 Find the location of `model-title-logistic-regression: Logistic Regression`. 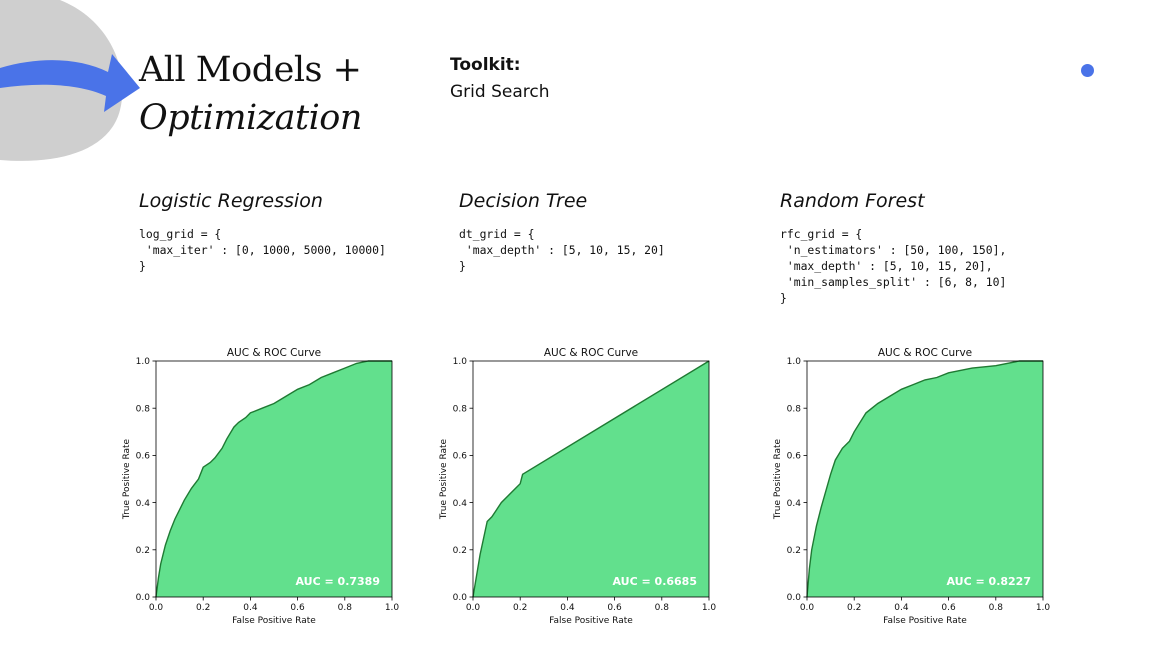

model-title-logistic-regression: Logistic Regression is located at coordinates (231, 201).